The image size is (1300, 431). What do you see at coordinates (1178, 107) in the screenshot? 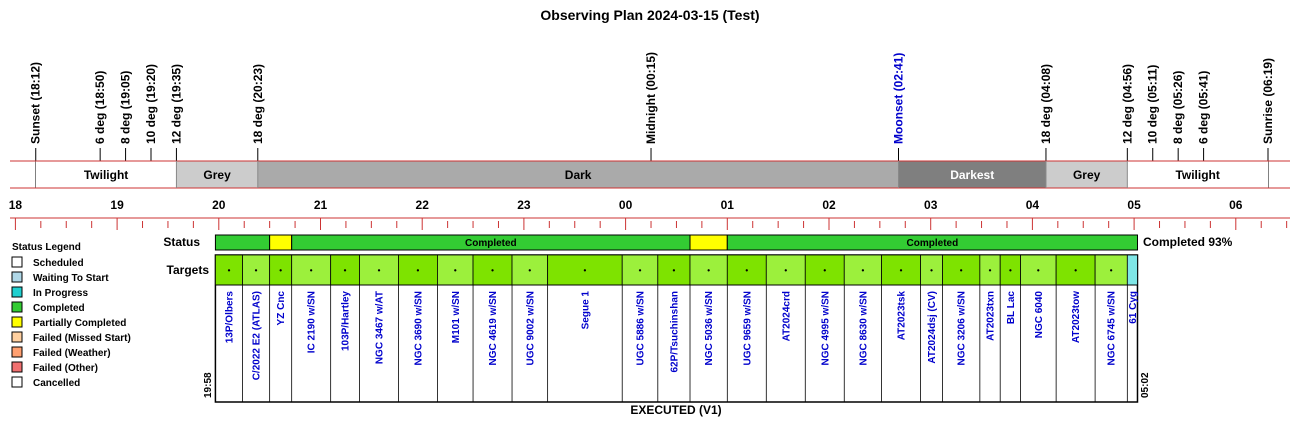
I see `event-label-11: 8 deg (05:26)` at bounding box center [1178, 107].